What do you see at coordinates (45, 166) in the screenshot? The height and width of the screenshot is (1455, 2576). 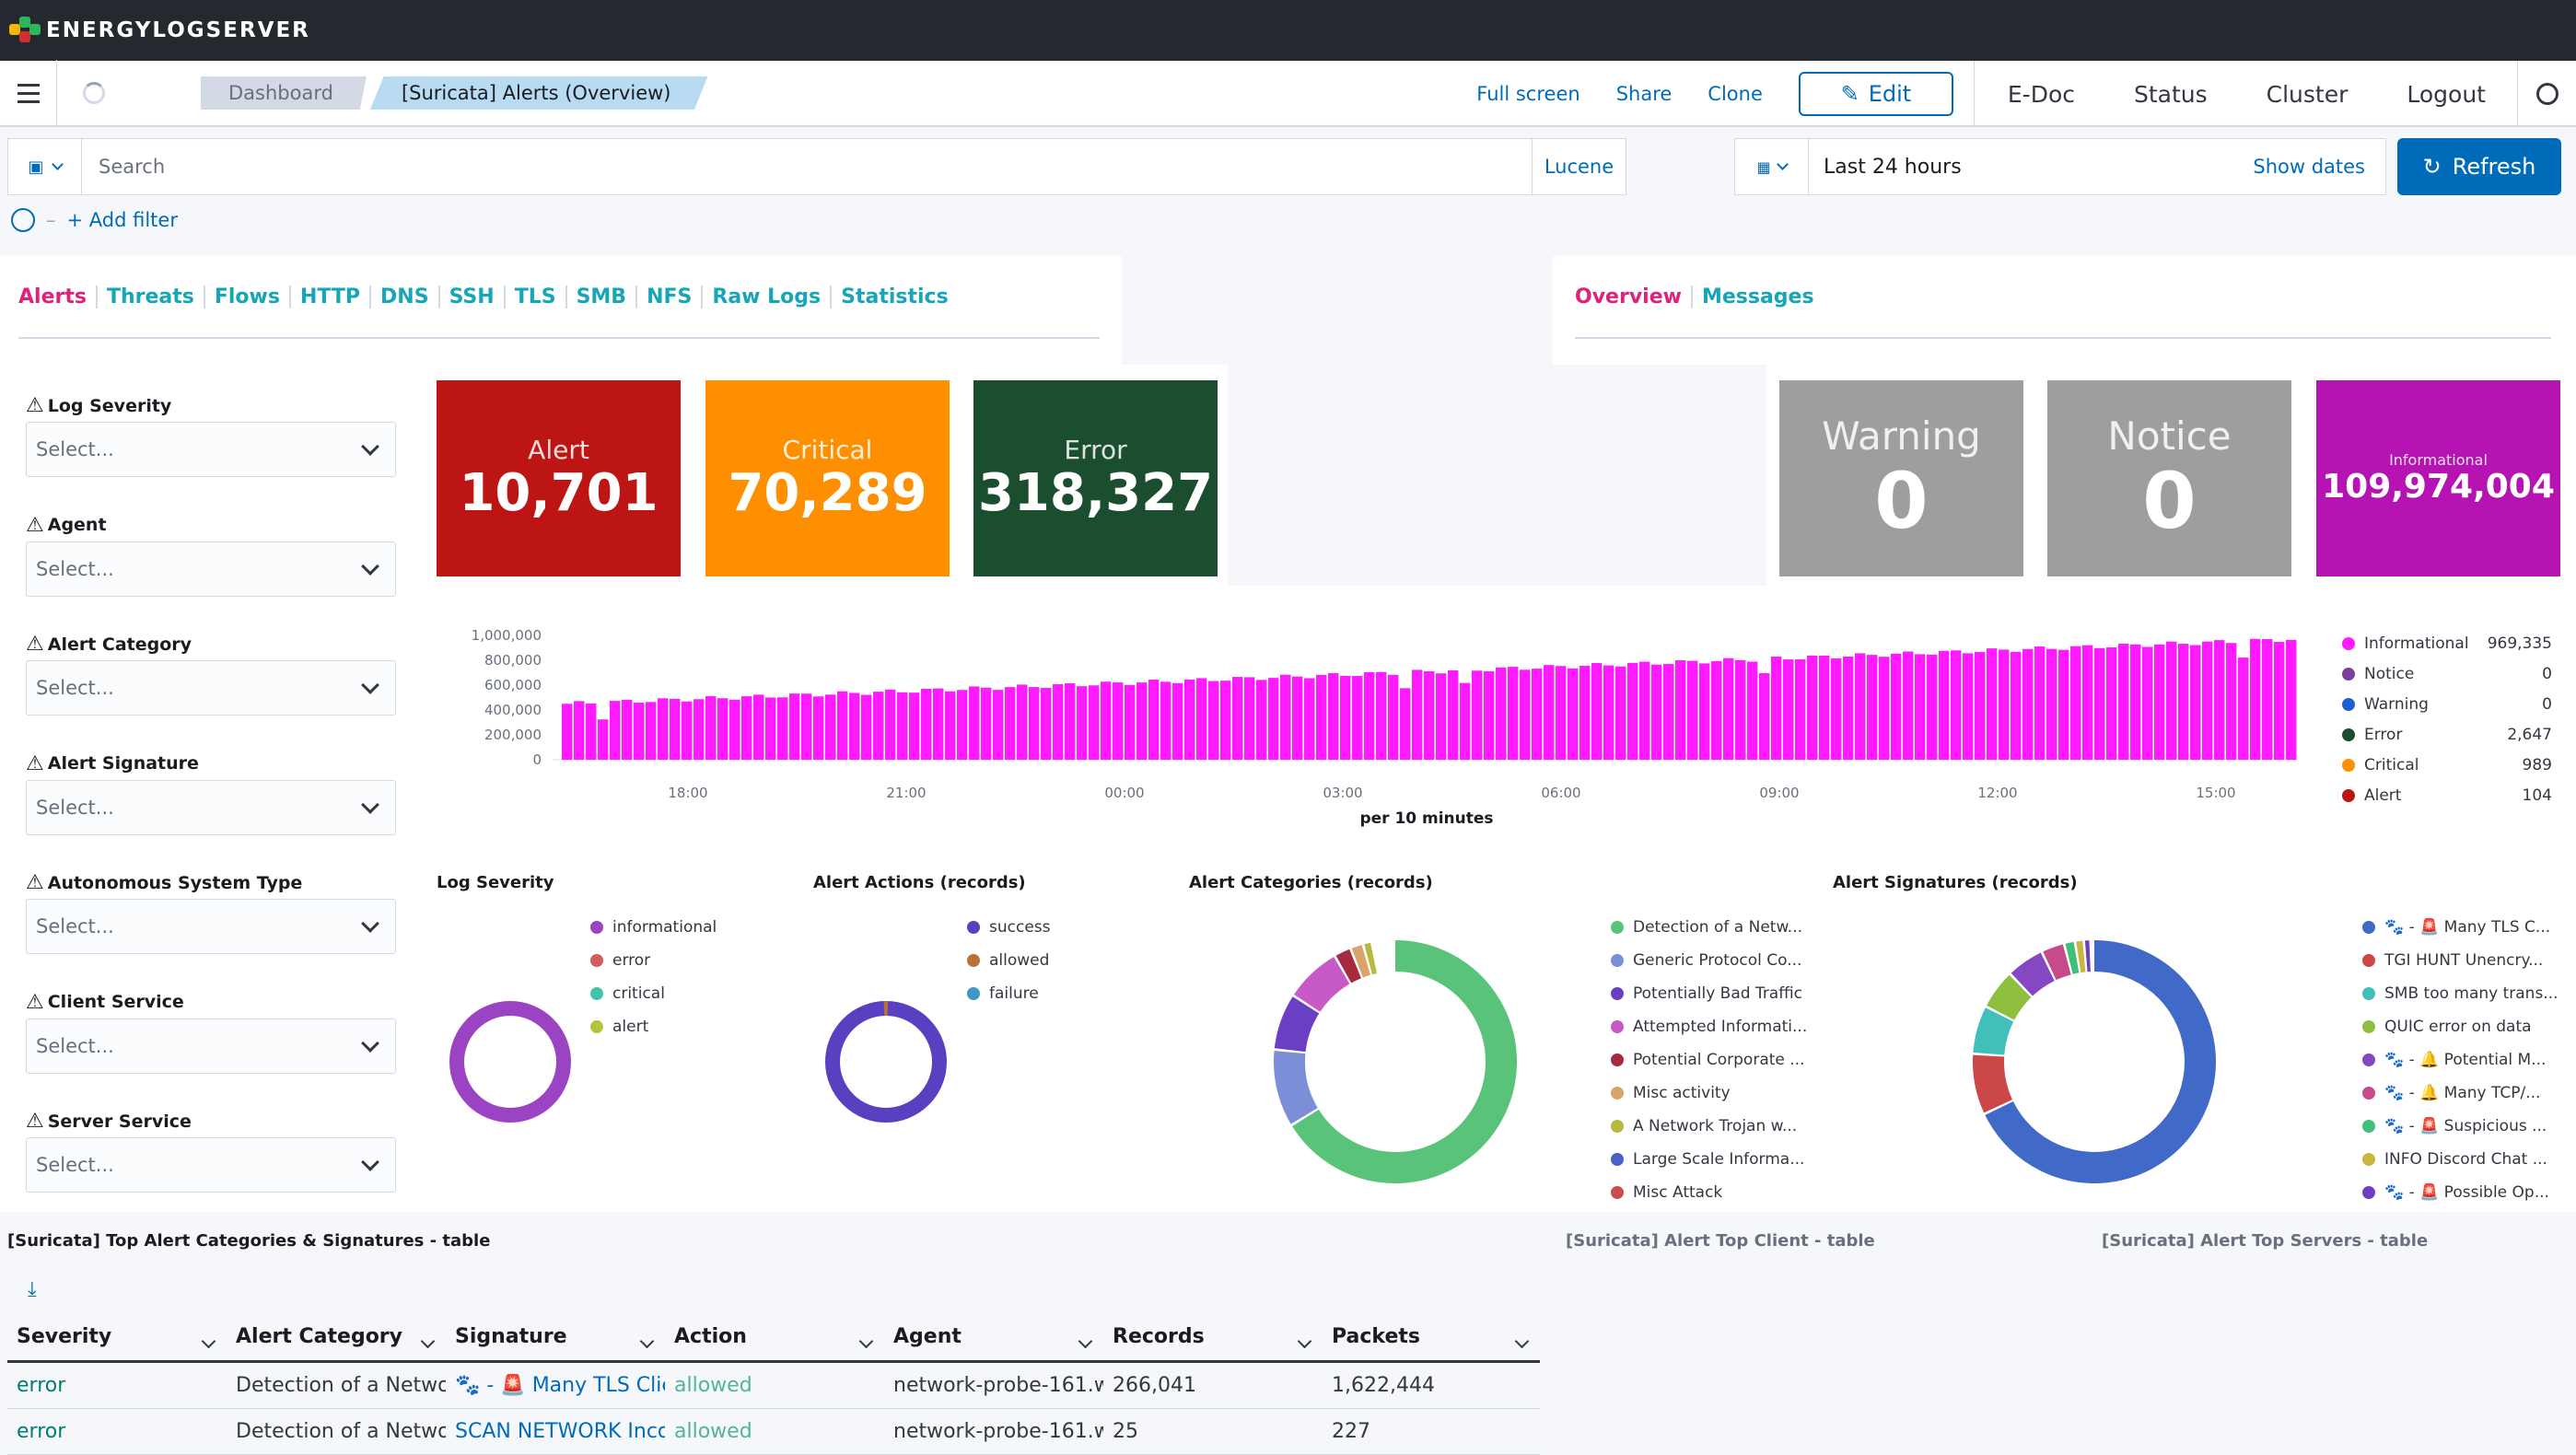 I see `saved-query-menu: ▣` at bounding box center [45, 166].